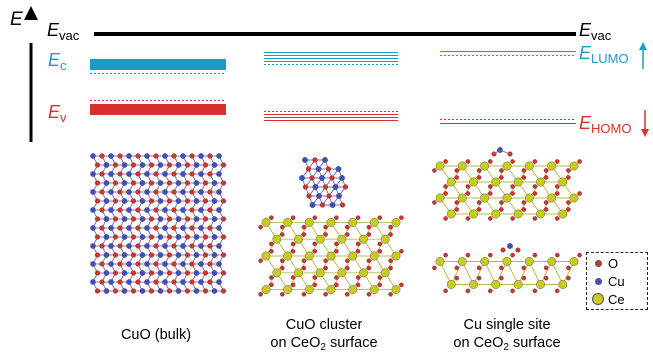 This screenshot has height=354, width=653. Describe the element at coordinates (613, 263) in the screenshot. I see `legend-label-oxygen: O` at that location.